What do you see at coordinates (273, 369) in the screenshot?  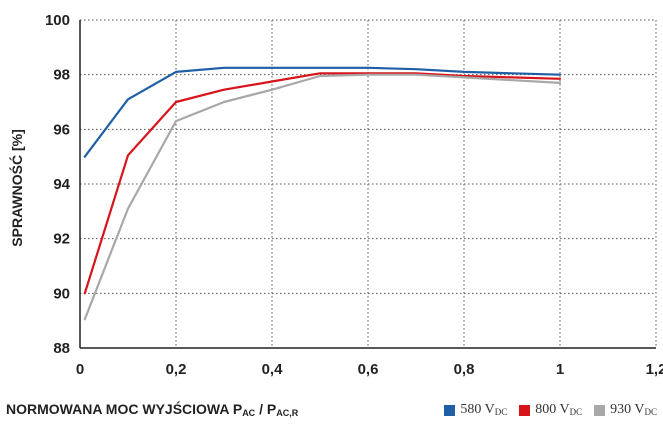 I see `x-tick-label: 0,4` at bounding box center [273, 369].